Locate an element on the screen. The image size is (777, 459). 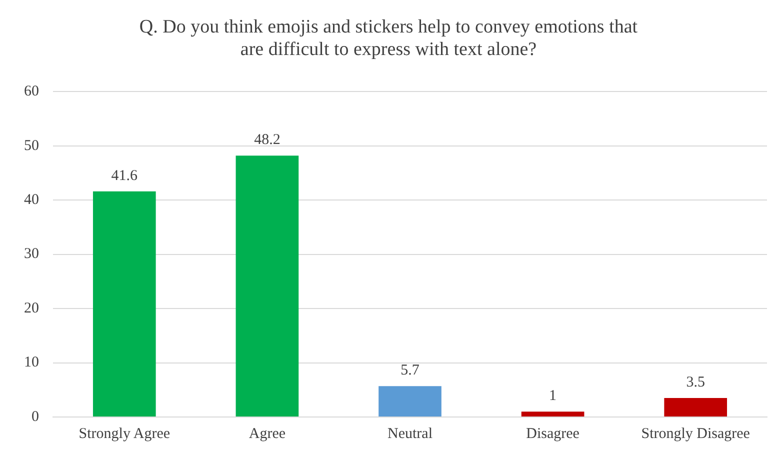
data-label: 1 is located at coordinates (553, 396).